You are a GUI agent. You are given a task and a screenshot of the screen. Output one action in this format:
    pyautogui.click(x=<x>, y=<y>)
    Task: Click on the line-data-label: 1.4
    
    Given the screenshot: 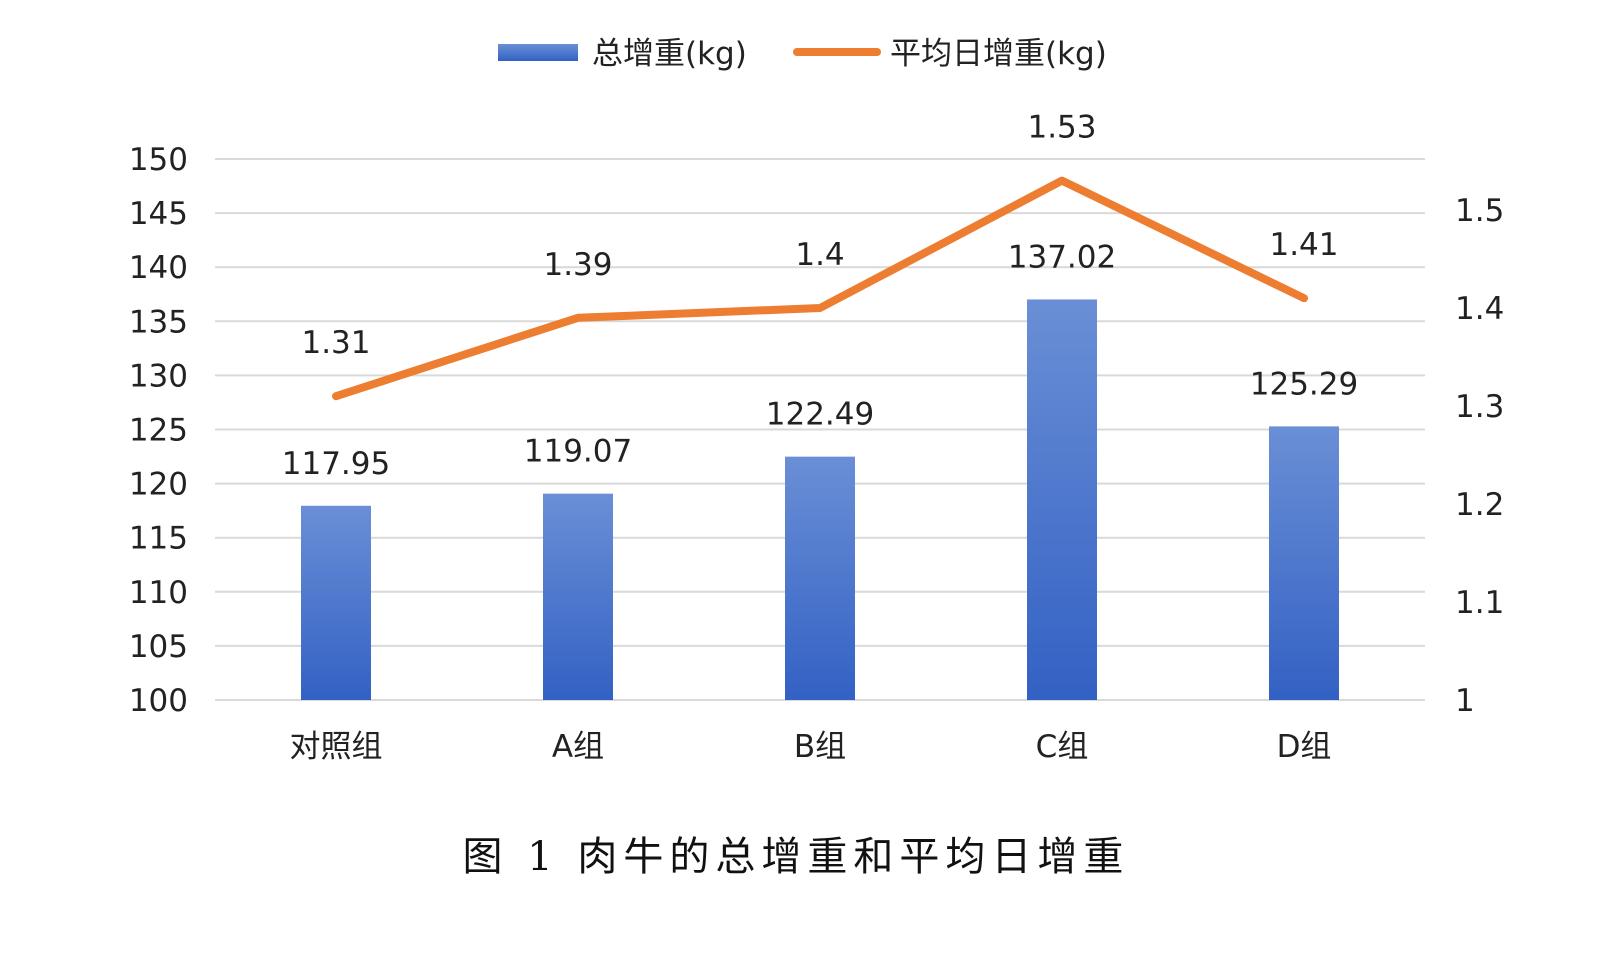 What is the action you would take?
    pyautogui.click(x=819, y=255)
    